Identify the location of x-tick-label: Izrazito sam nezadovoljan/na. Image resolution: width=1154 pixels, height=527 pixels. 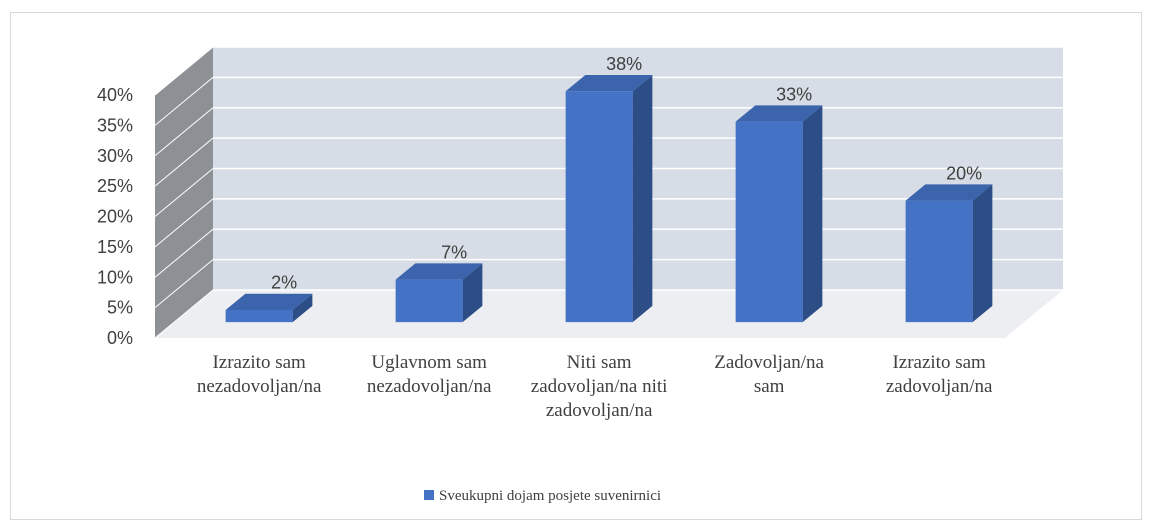
(259, 374).